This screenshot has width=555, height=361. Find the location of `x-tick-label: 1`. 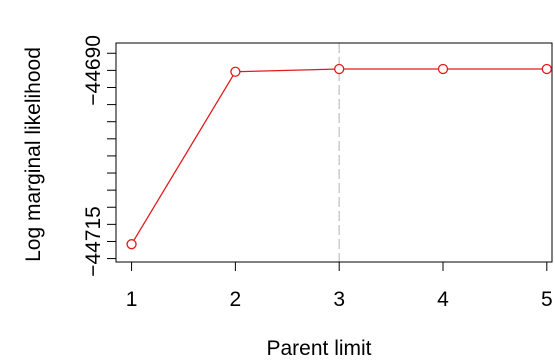

x-tick-label: 1 is located at coordinates (132, 299).